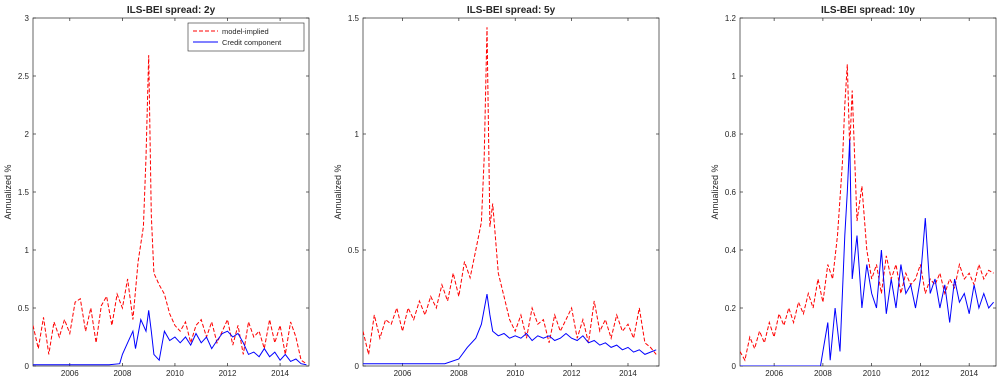 This screenshot has width=999, height=384. I want to click on legend-label: model-implied, so click(245, 31).